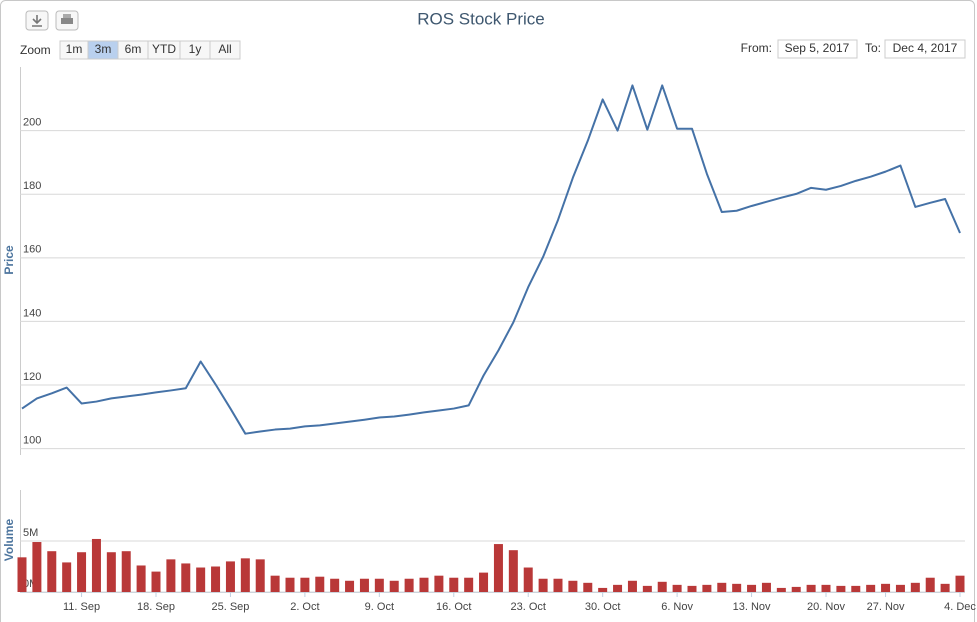  What do you see at coordinates (453, 607) in the screenshot?
I see `x-tick-label: 16. Oct` at bounding box center [453, 607].